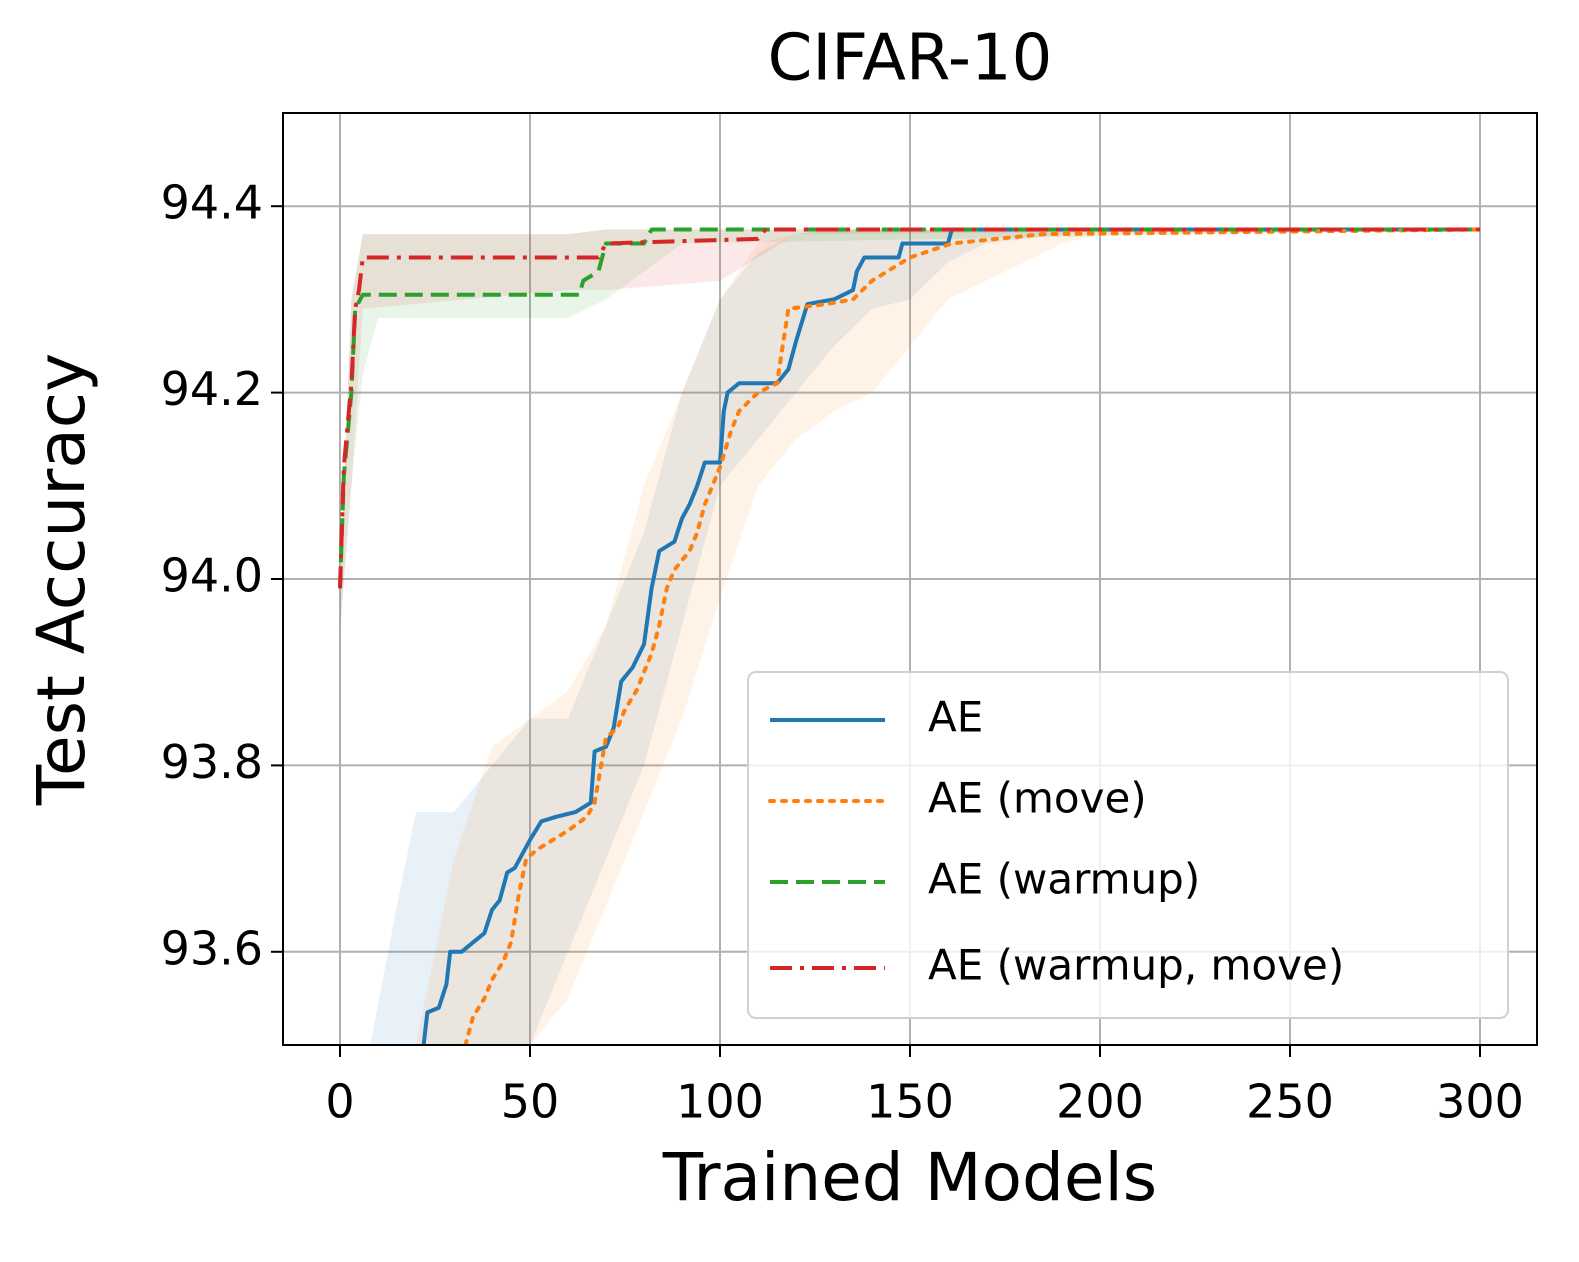 The image size is (1579, 1262). What do you see at coordinates (1128, 845) in the screenshot?
I see `legend-box` at bounding box center [1128, 845].